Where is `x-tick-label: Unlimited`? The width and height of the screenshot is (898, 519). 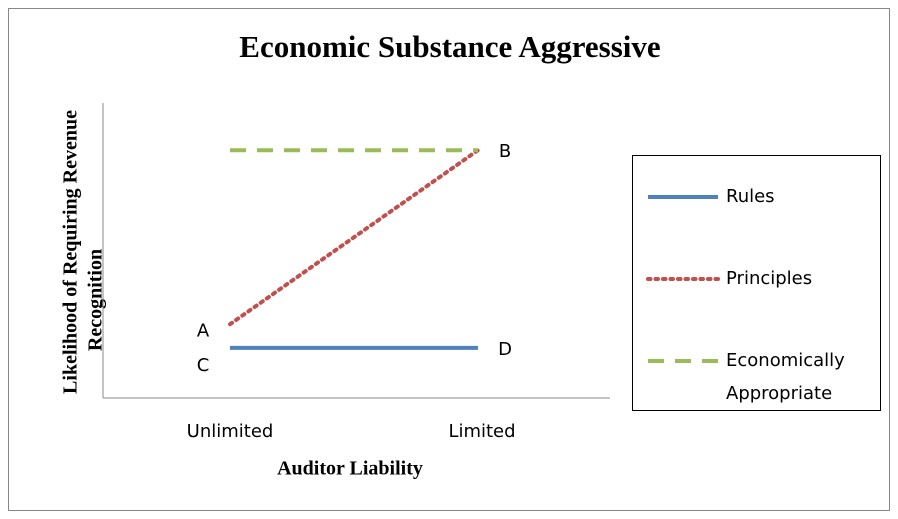
x-tick-label: Unlimited is located at coordinates (230, 431).